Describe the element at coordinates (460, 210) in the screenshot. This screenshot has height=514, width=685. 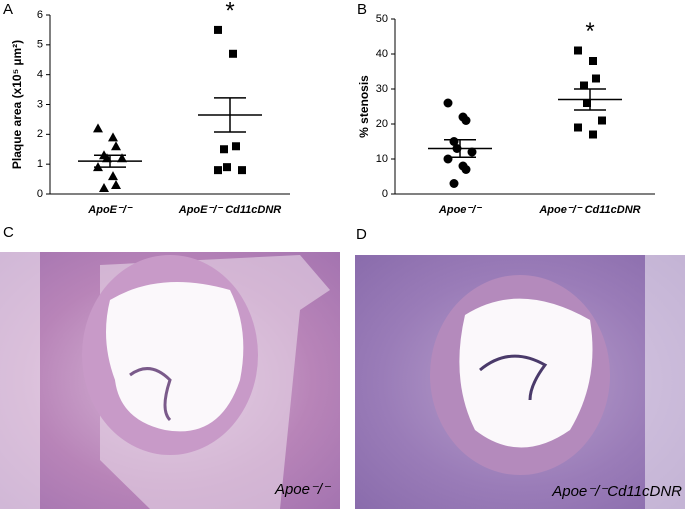
I see `x-tick-label: Apoe⁻/⁻` at that location.